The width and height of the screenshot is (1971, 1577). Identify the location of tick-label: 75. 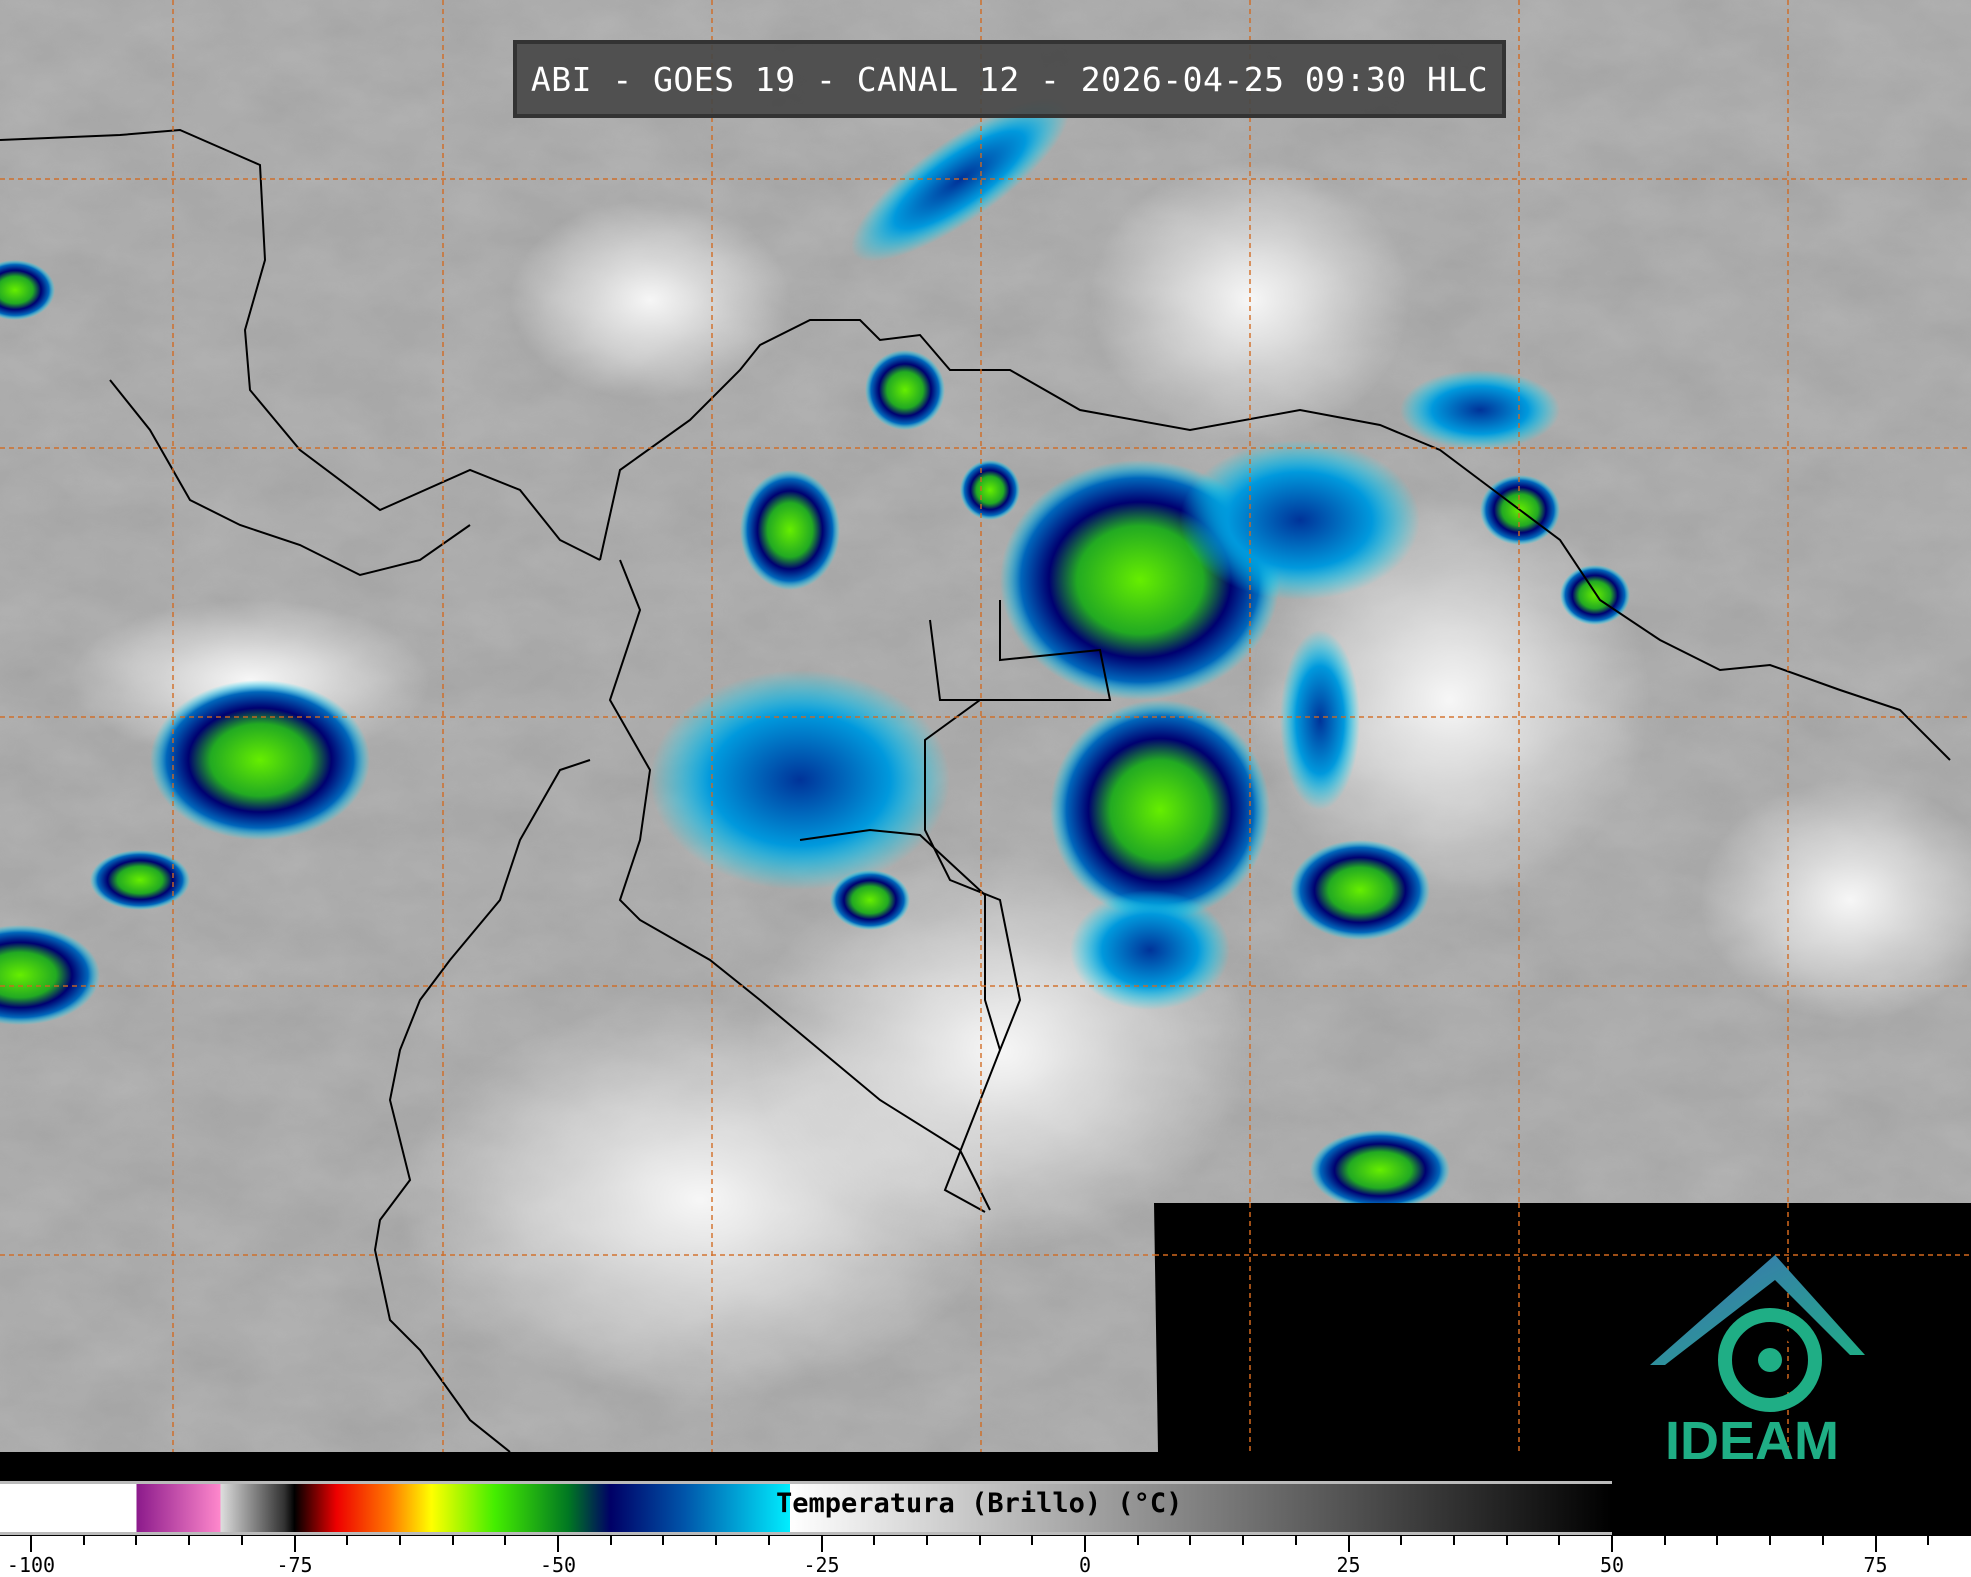
(1875, 1565).